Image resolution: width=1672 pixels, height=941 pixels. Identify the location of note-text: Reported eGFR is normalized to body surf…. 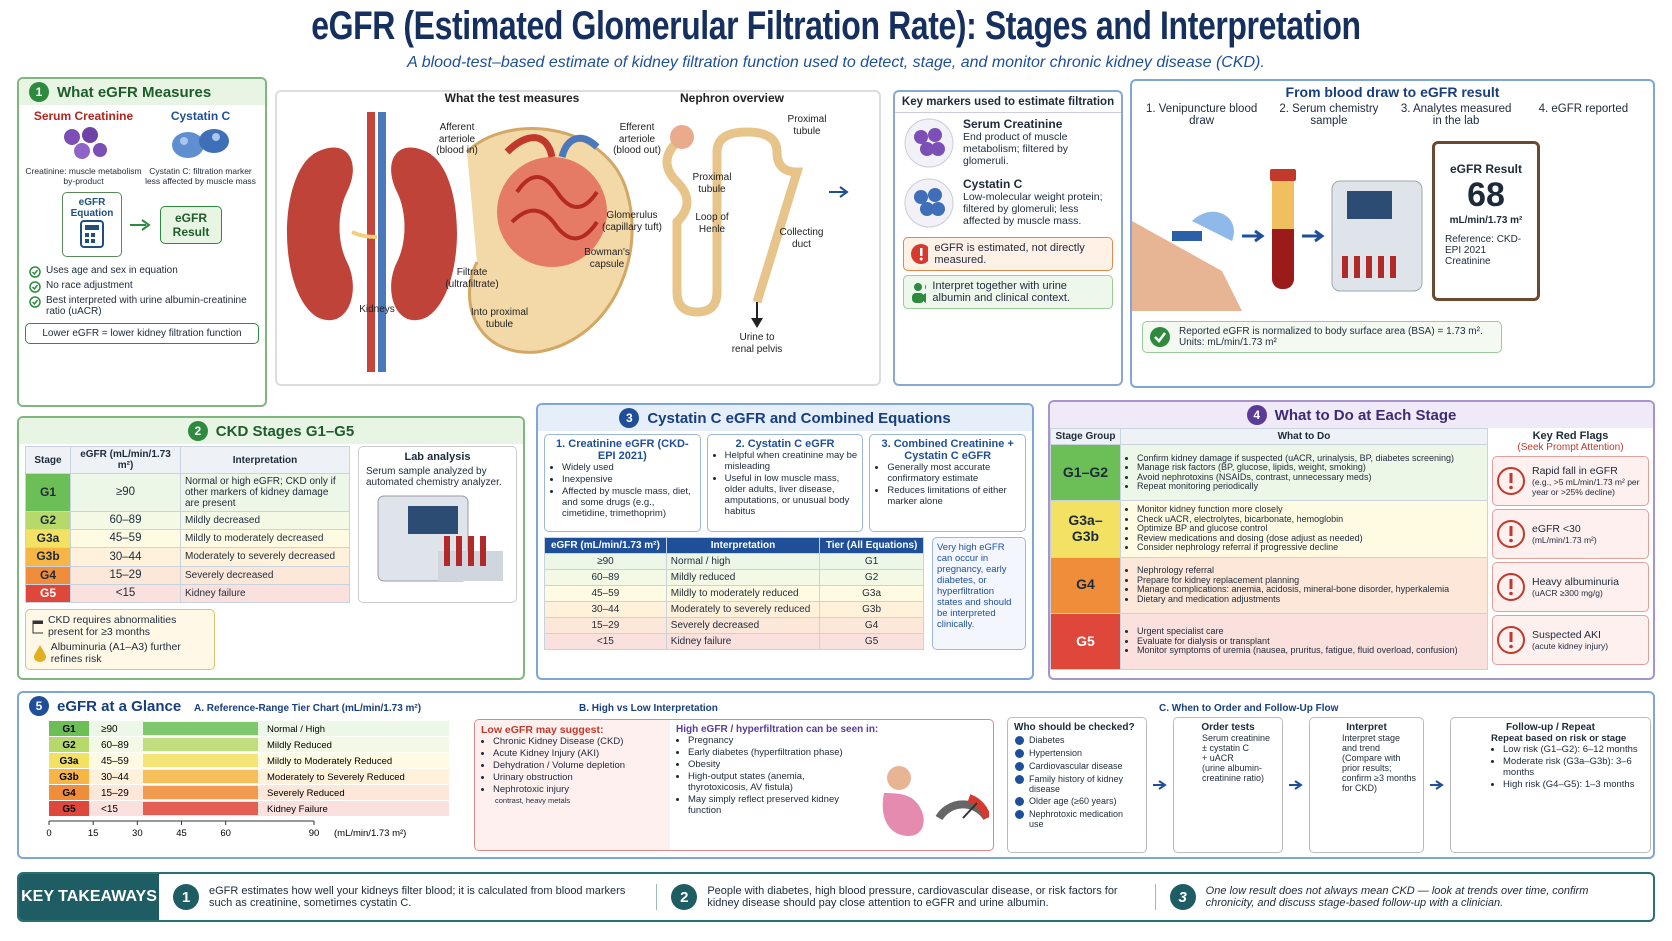
(1331, 337).